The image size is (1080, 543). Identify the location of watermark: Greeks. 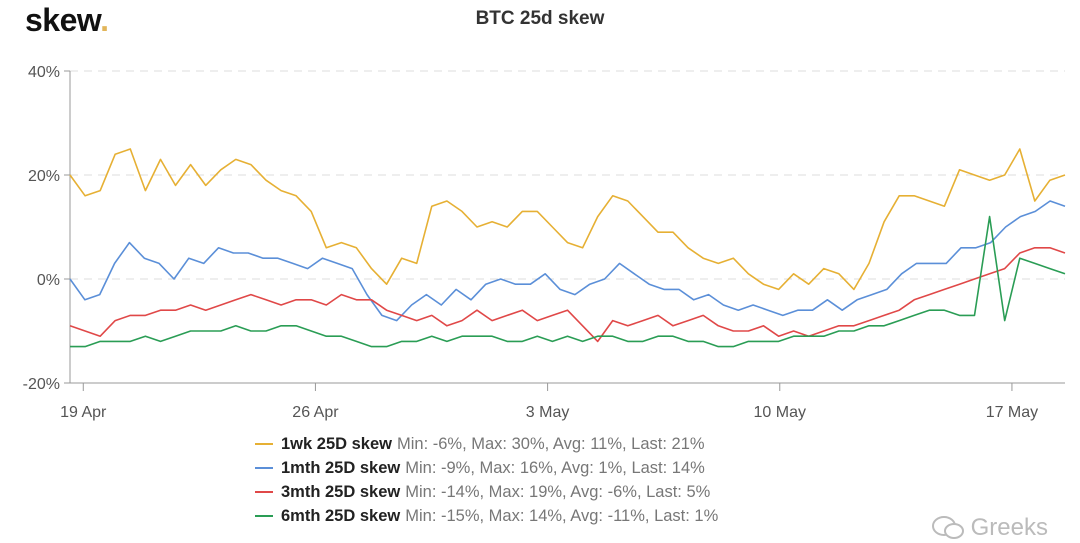
(989, 528).